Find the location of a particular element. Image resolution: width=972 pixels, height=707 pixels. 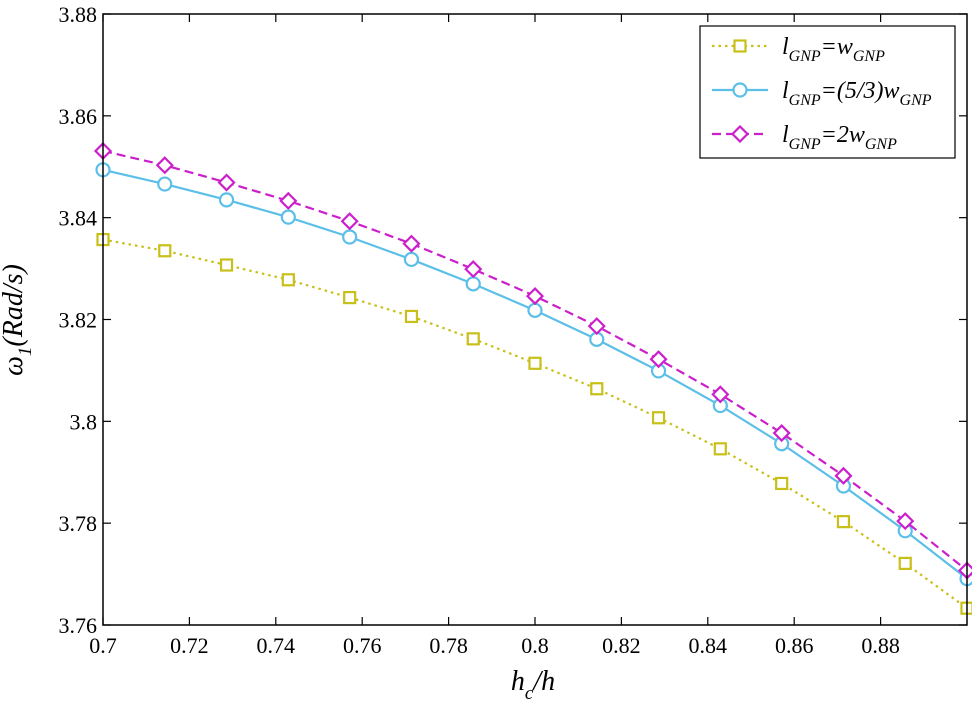

x-tick-label: 0.82 is located at coordinates (621, 645).